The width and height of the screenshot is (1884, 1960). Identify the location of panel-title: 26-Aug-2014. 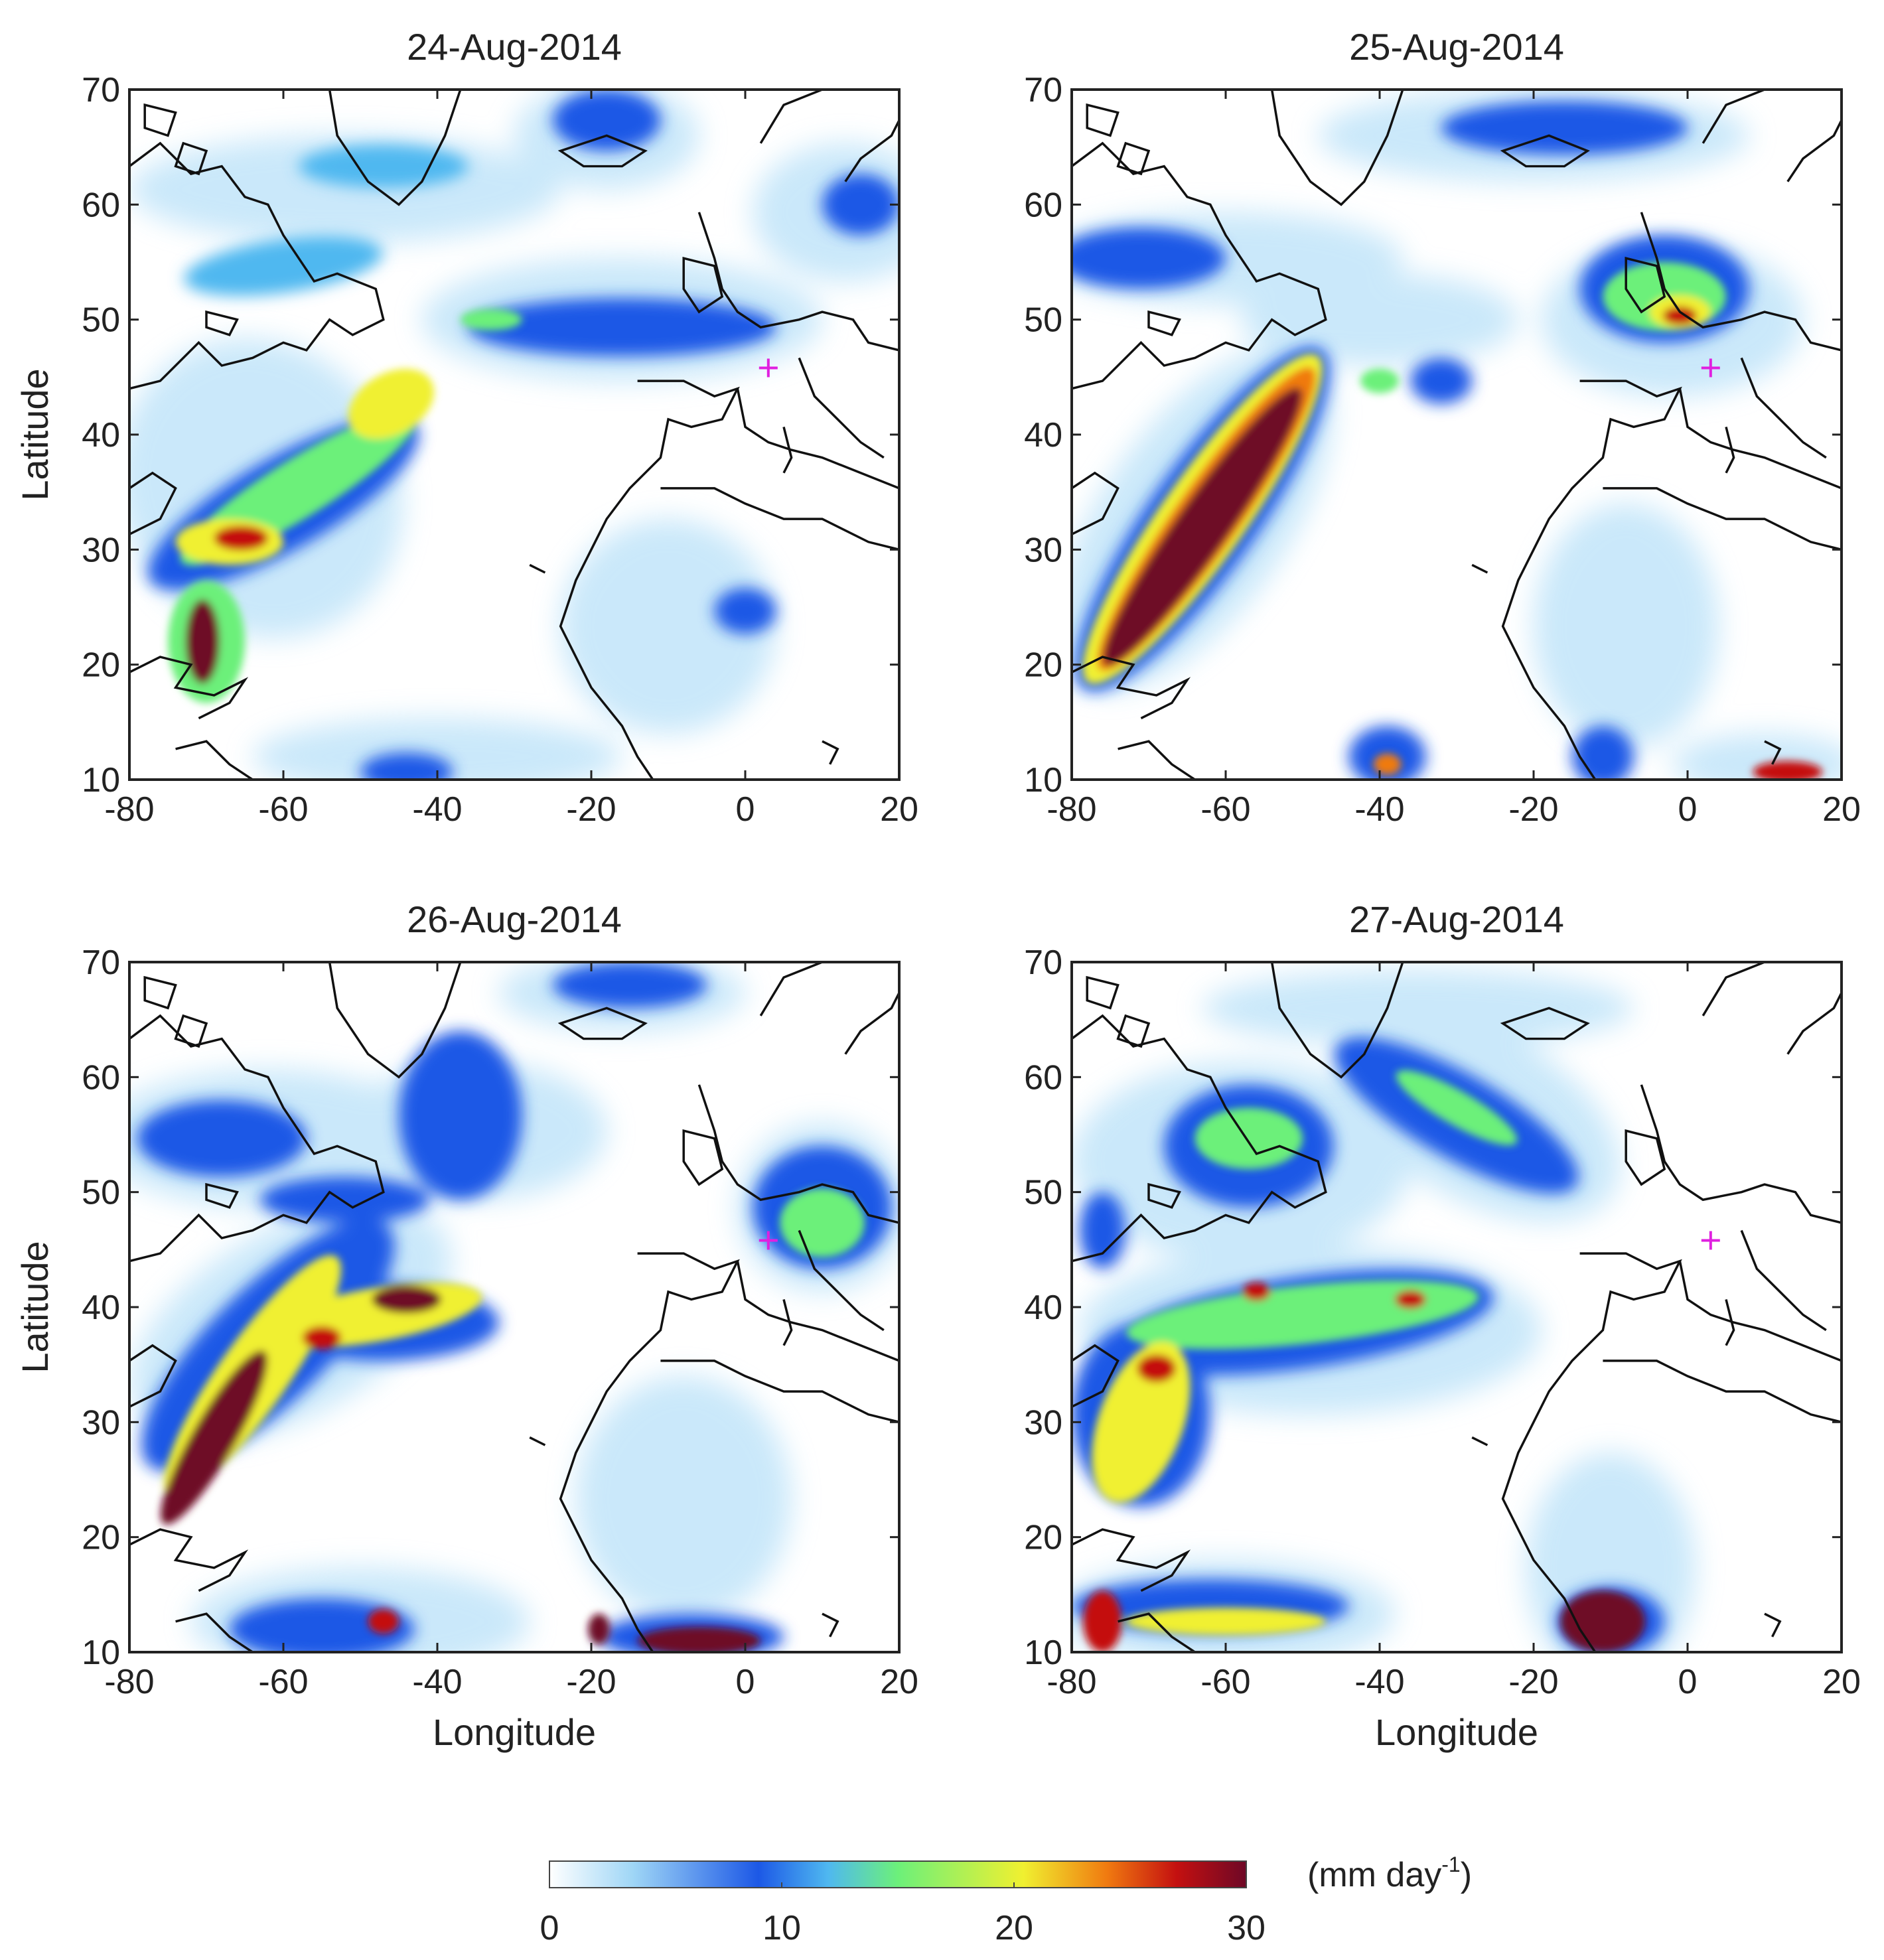
(514, 919).